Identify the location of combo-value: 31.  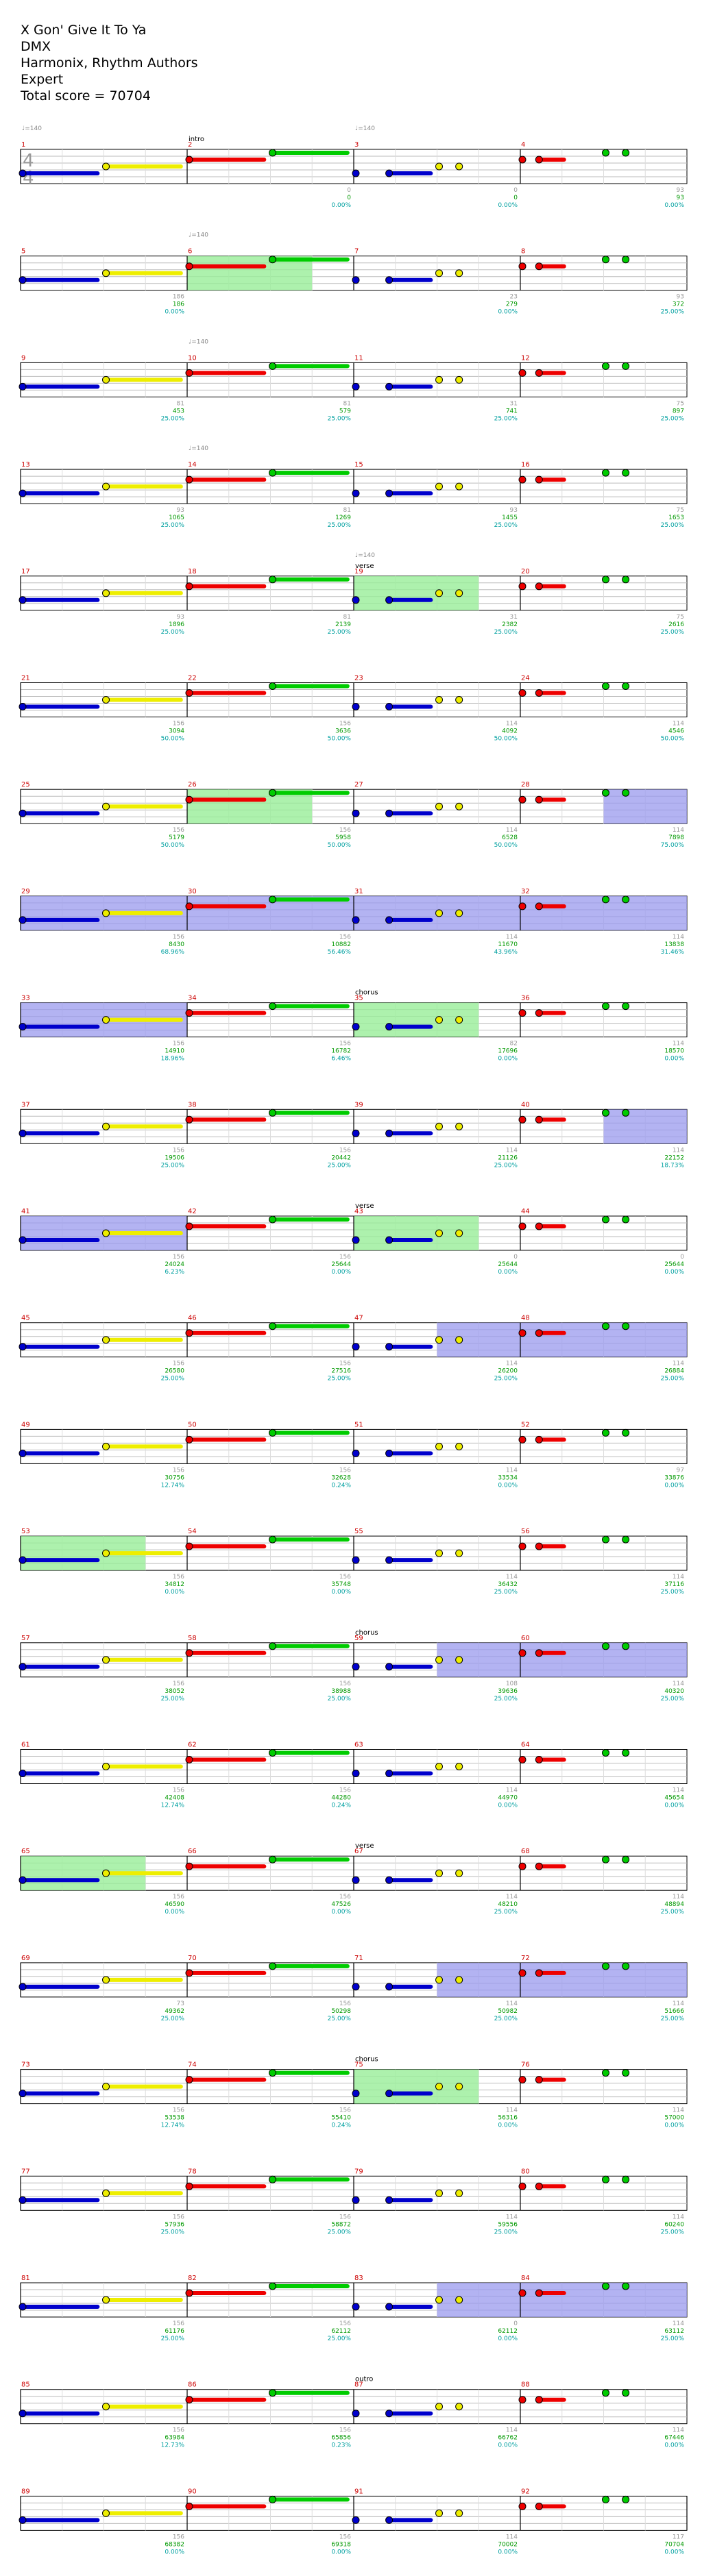
(514, 617).